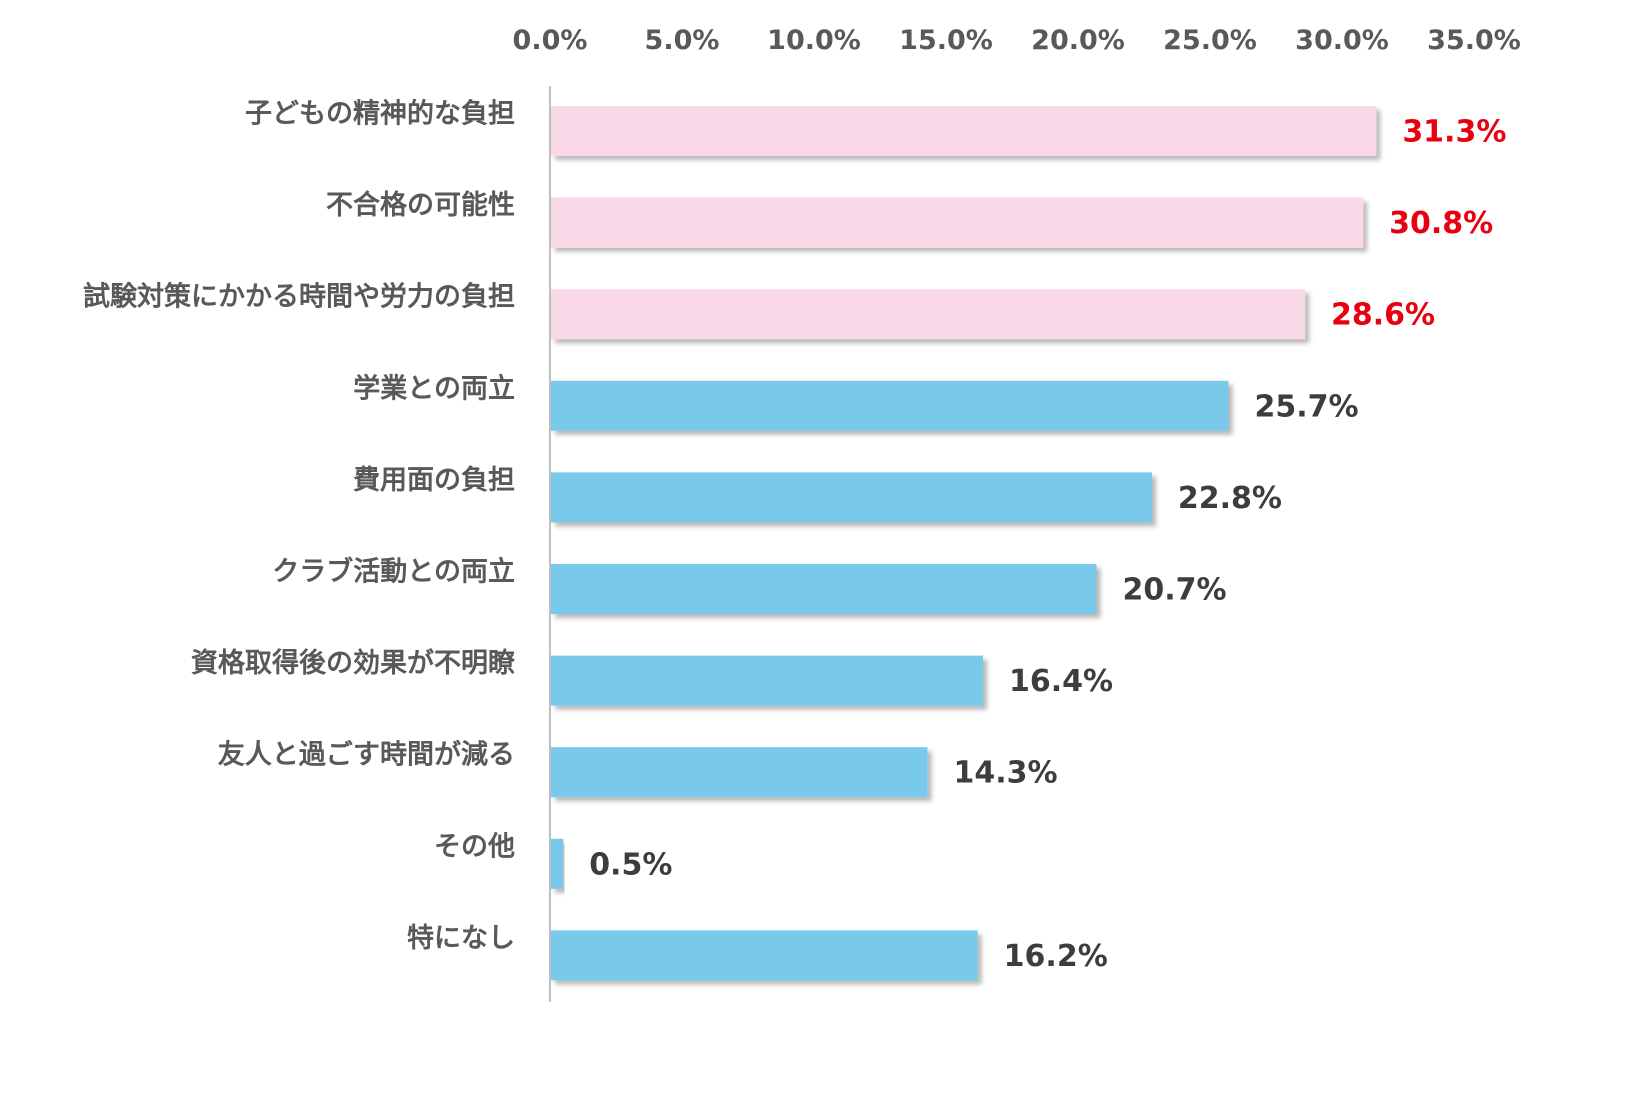  Describe the element at coordinates (630, 864) in the screenshot. I see `value-label: 0.5%` at that location.